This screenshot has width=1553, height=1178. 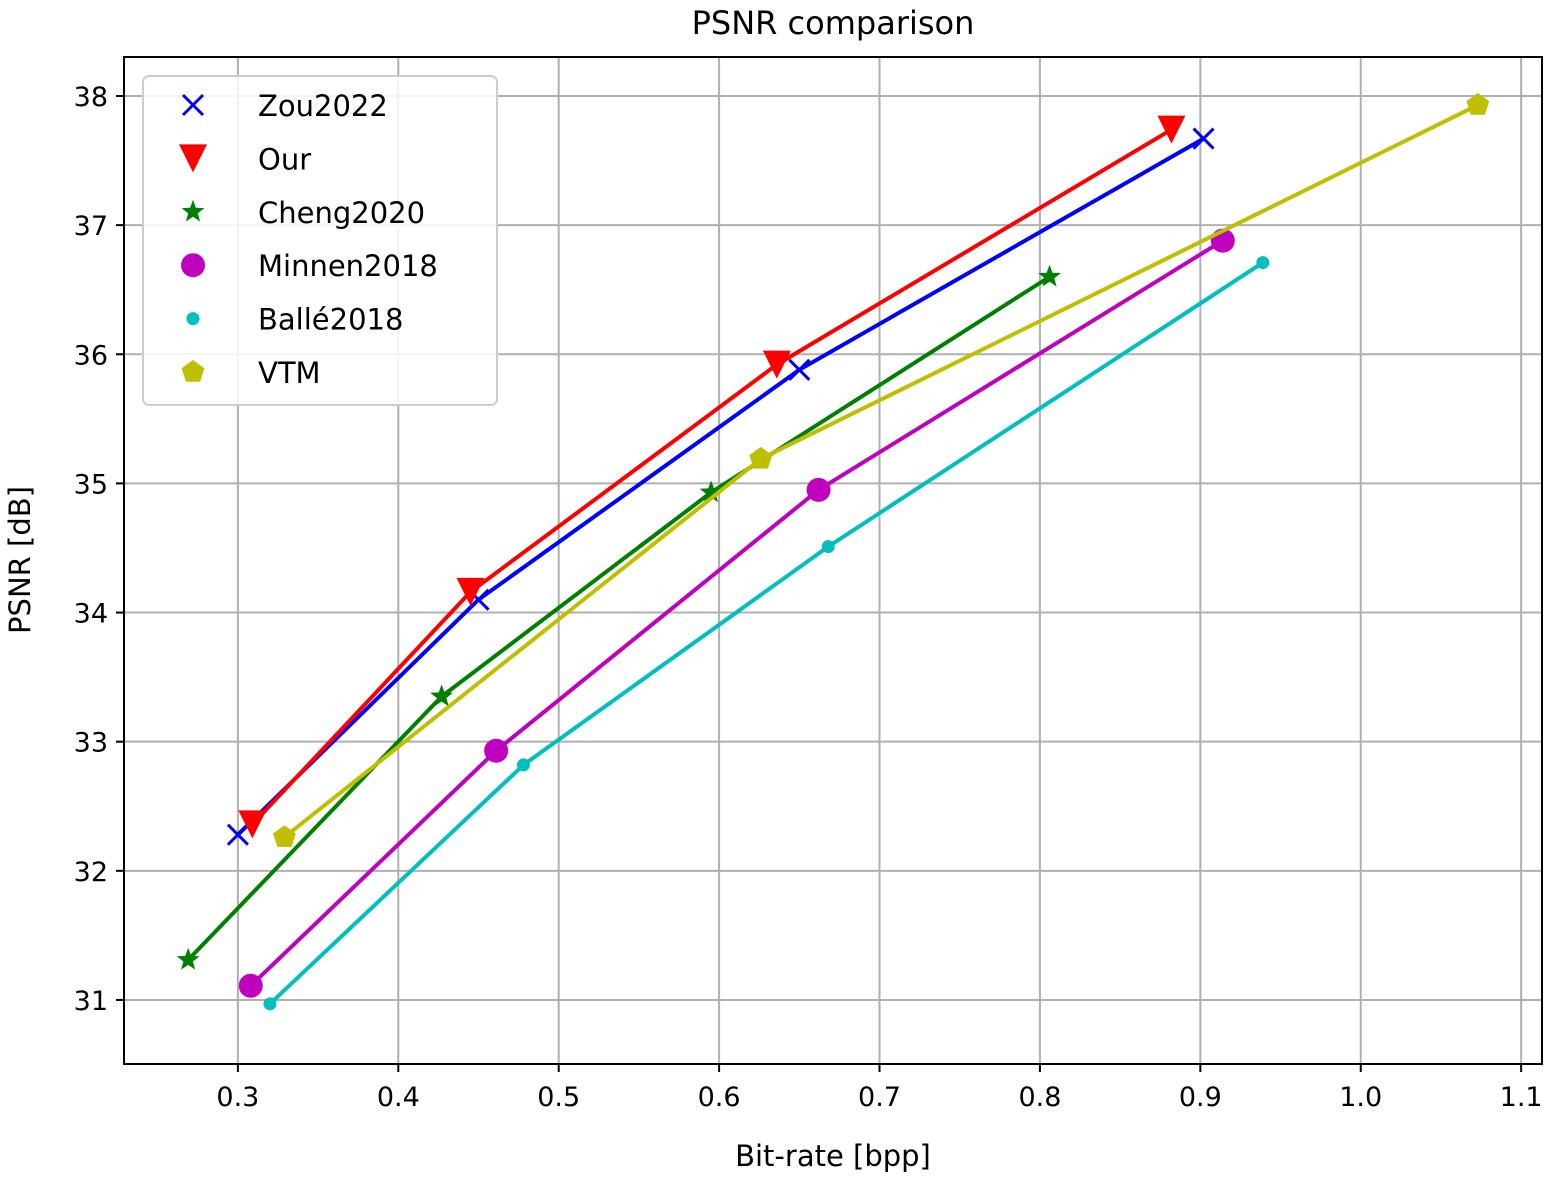 I want to click on legend-label: VTM, so click(x=289, y=373).